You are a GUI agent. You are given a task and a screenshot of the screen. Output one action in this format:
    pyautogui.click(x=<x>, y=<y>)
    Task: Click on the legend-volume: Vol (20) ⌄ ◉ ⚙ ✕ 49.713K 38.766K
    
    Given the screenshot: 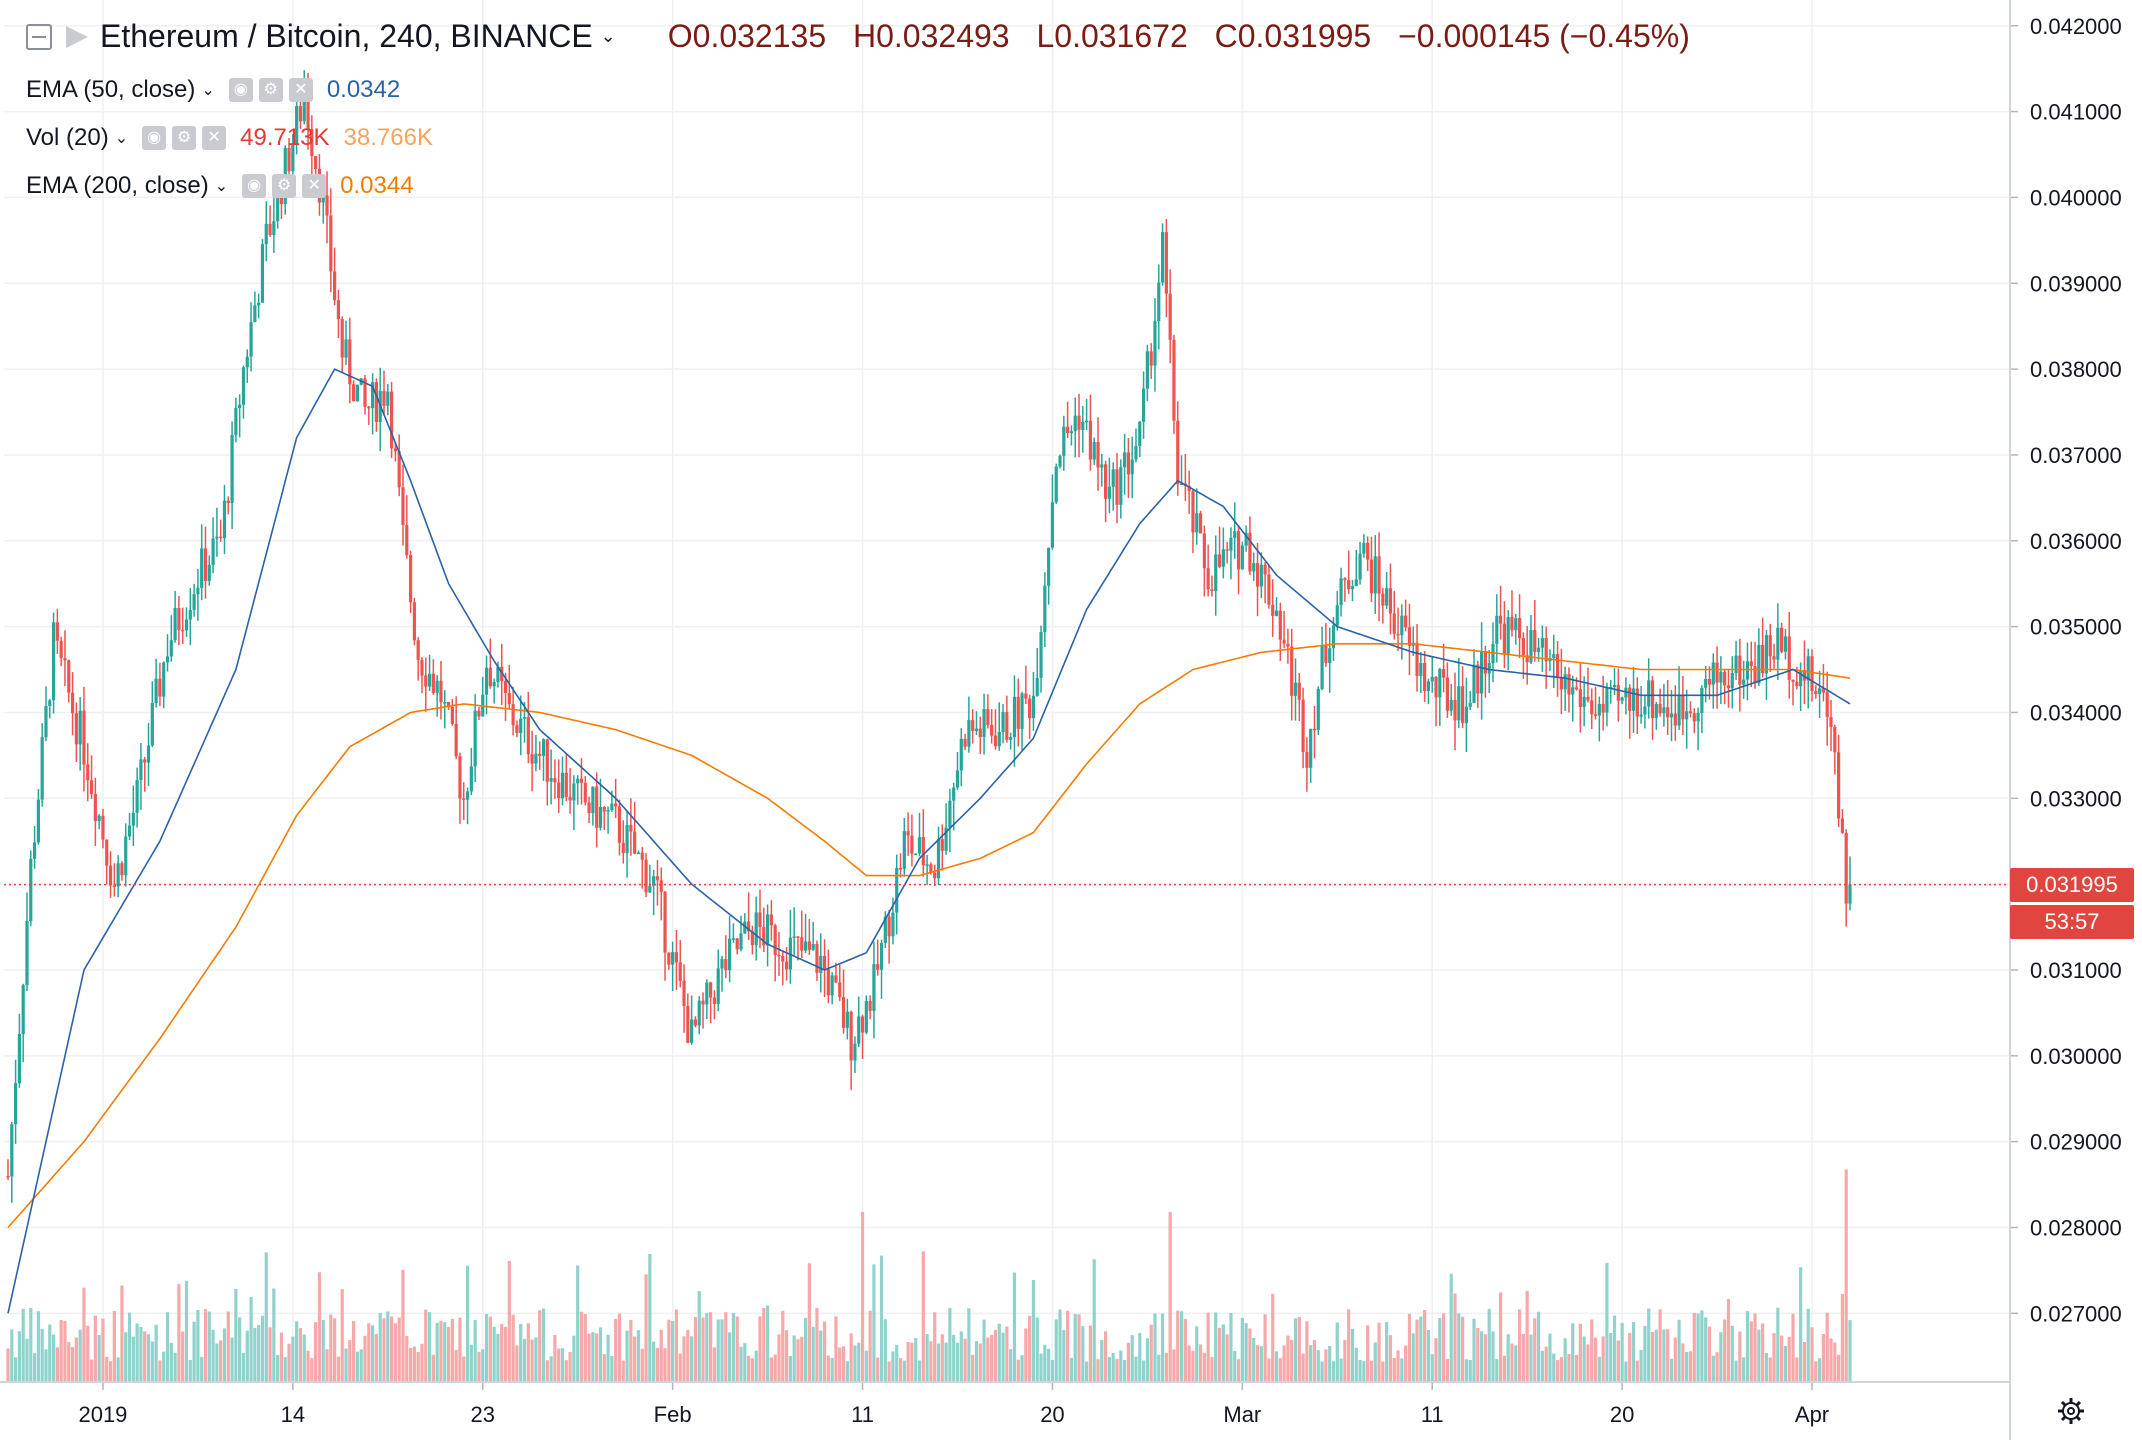 What is the action you would take?
    pyautogui.click(x=229, y=138)
    